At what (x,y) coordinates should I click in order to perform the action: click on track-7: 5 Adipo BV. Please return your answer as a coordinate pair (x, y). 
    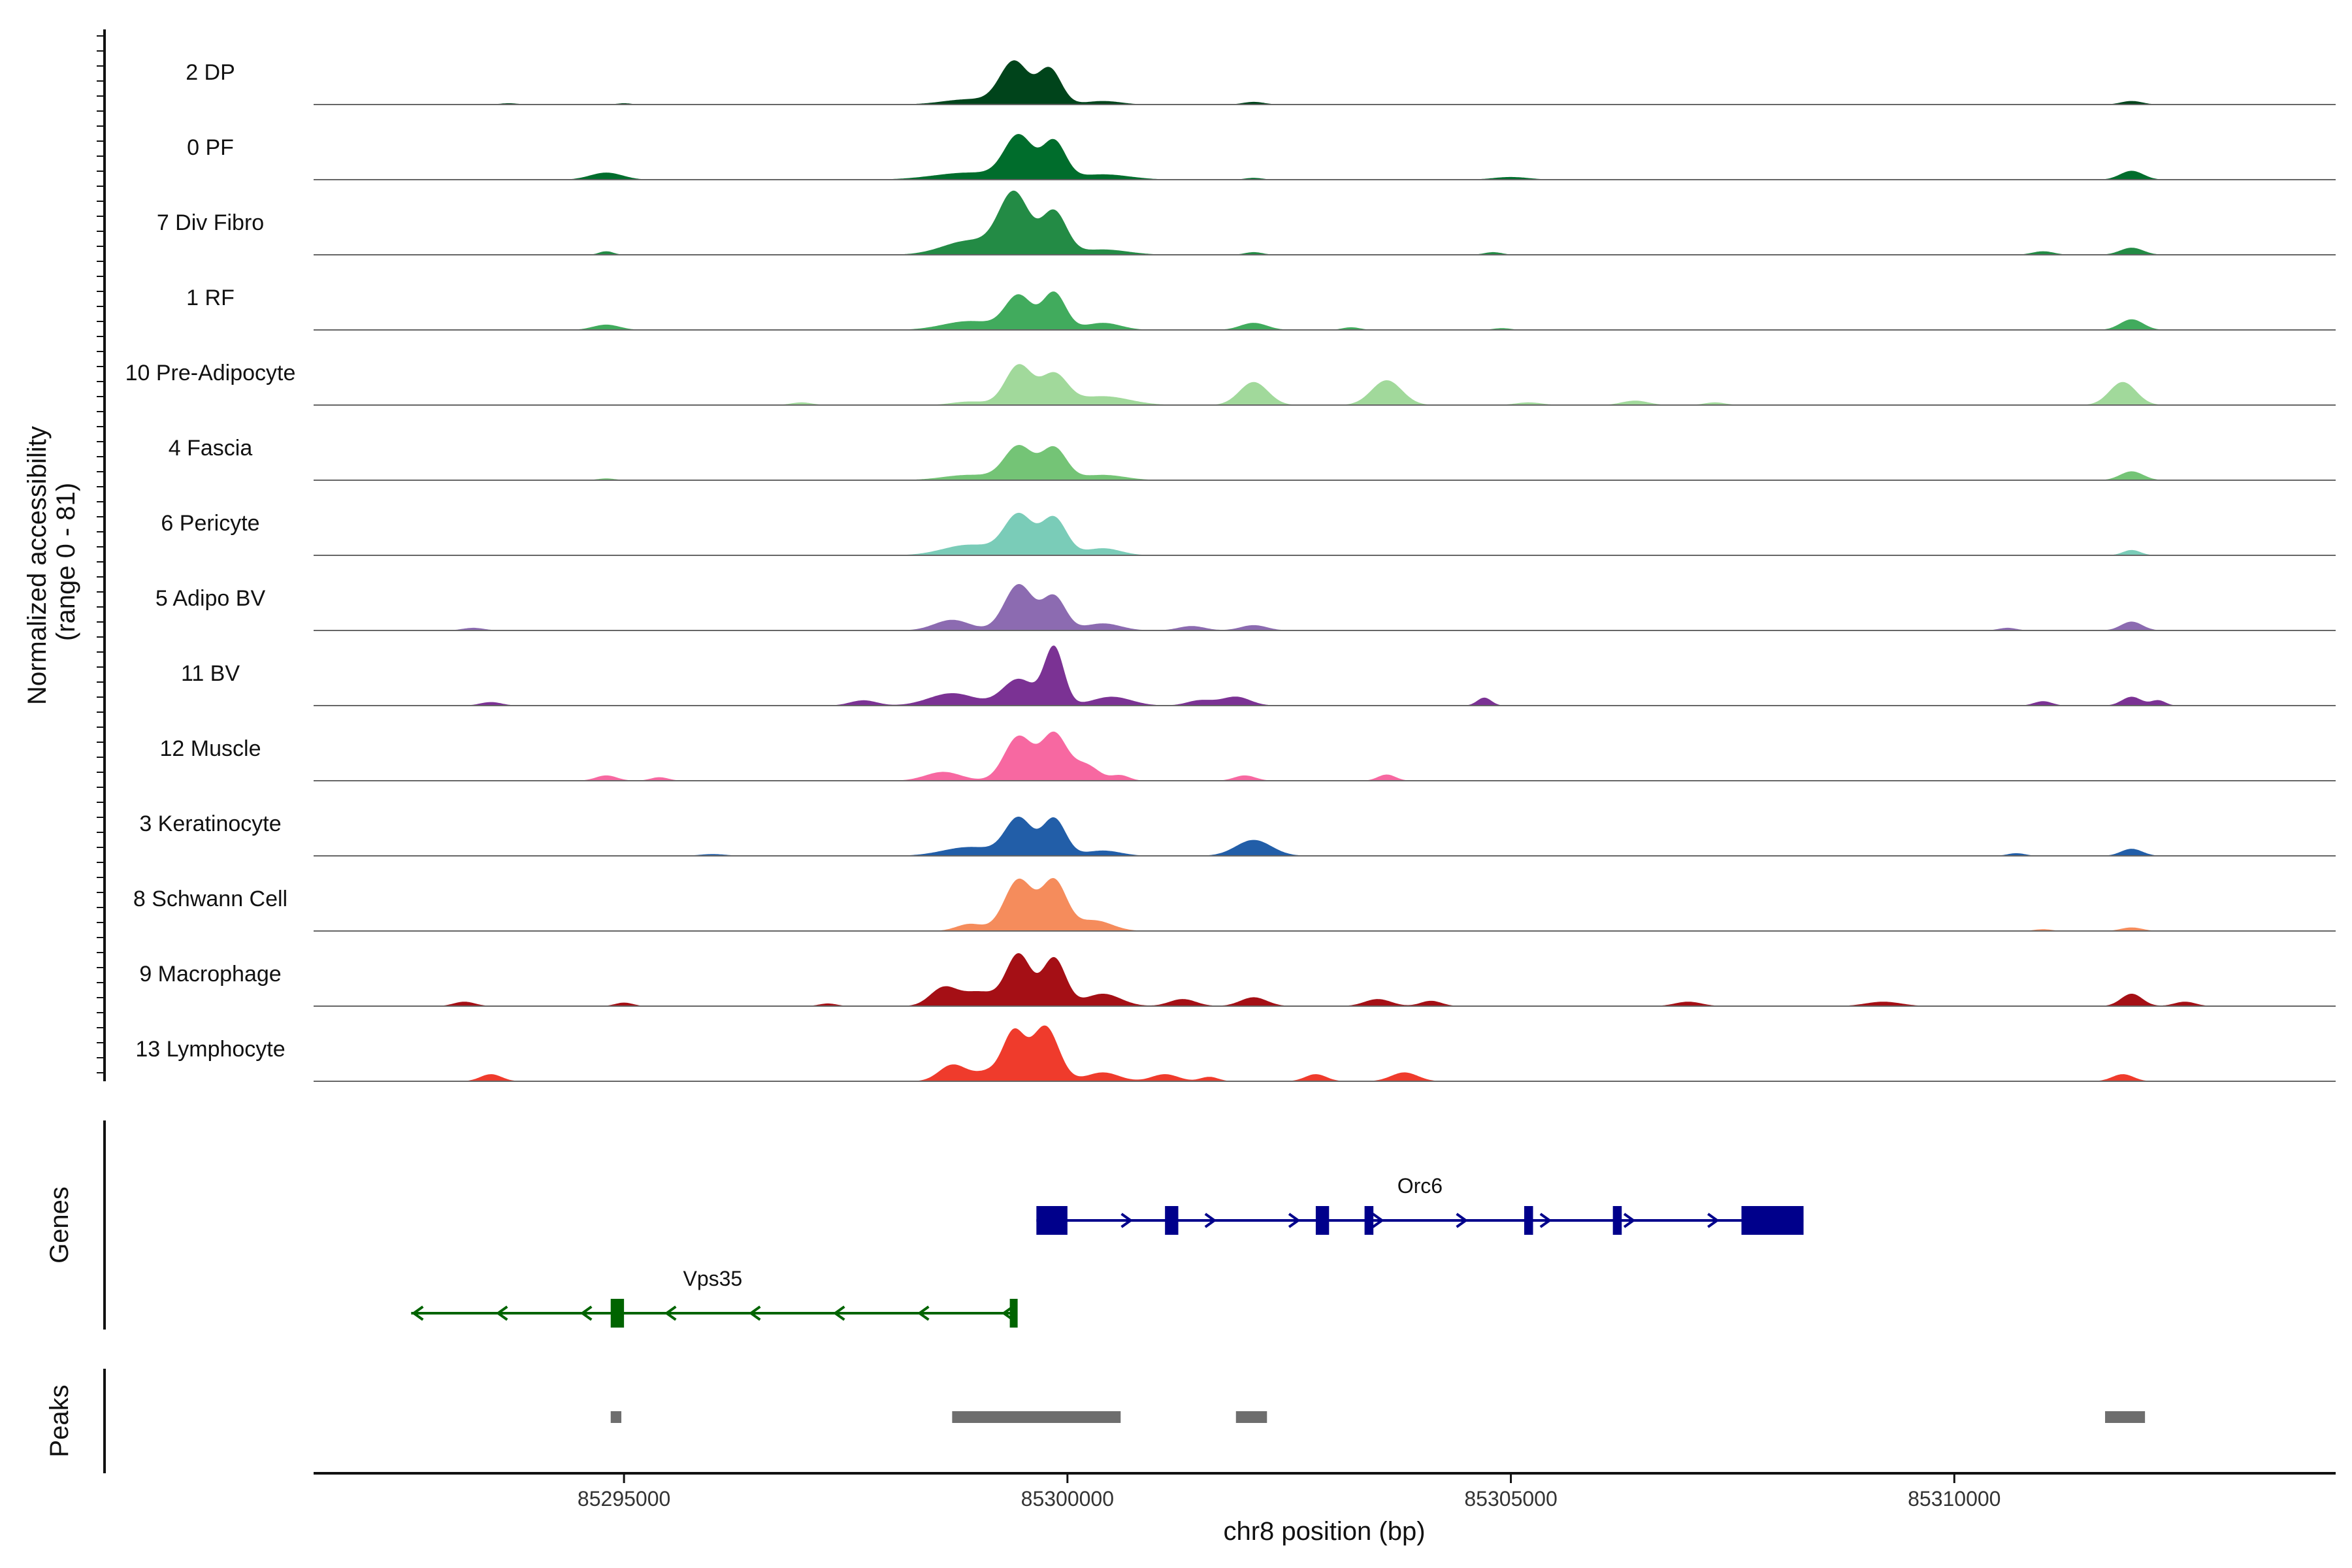
    Looking at the image, I should click on (1245, 607).